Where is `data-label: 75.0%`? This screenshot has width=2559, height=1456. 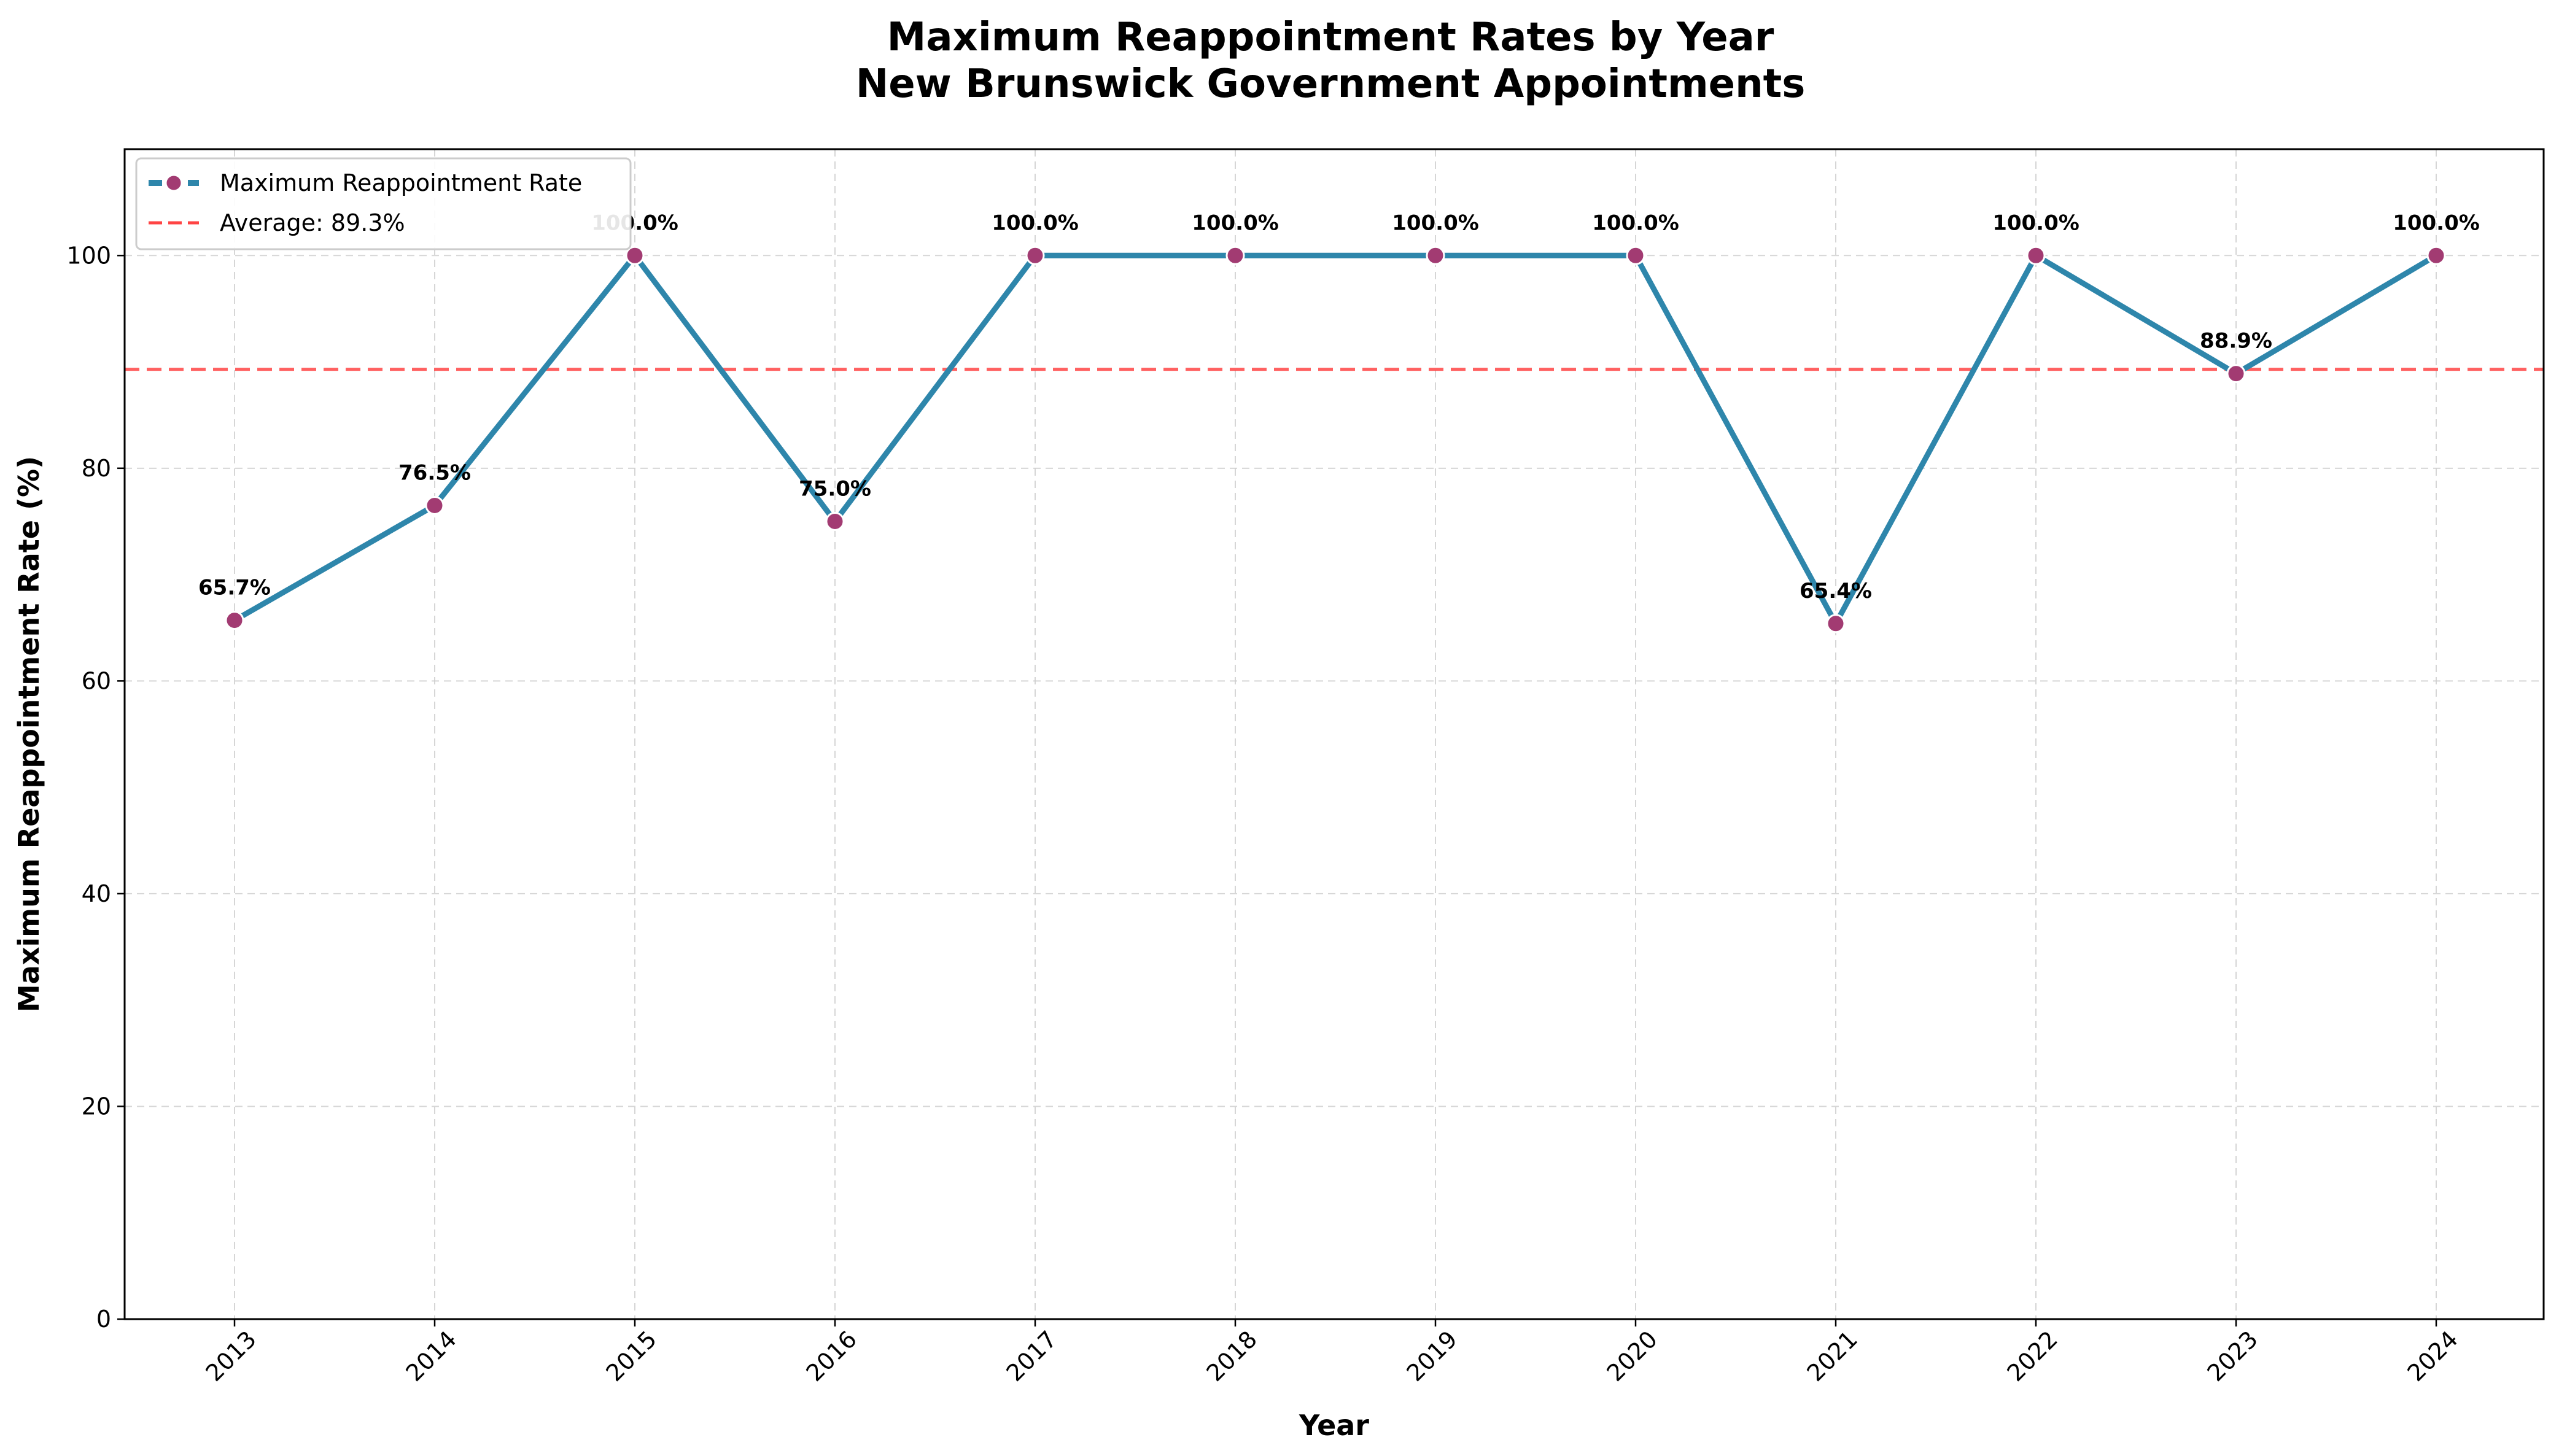
data-label: 75.0% is located at coordinates (835, 488).